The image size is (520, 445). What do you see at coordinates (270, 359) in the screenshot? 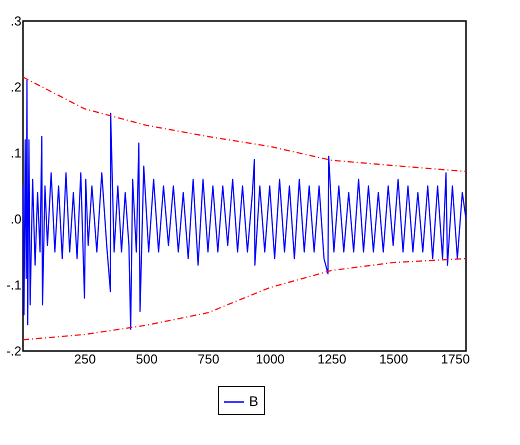
I see `x-tick-label: 1000` at bounding box center [270, 359].